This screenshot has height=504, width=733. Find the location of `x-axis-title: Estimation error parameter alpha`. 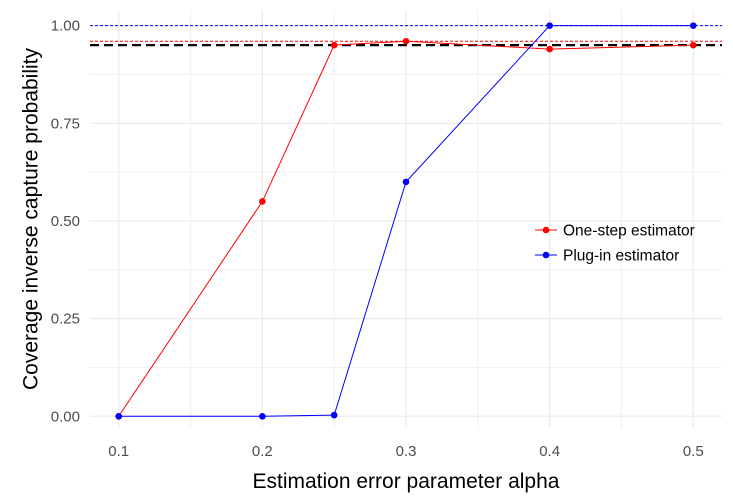

x-axis-title: Estimation error parameter alpha is located at coordinates (406, 481).